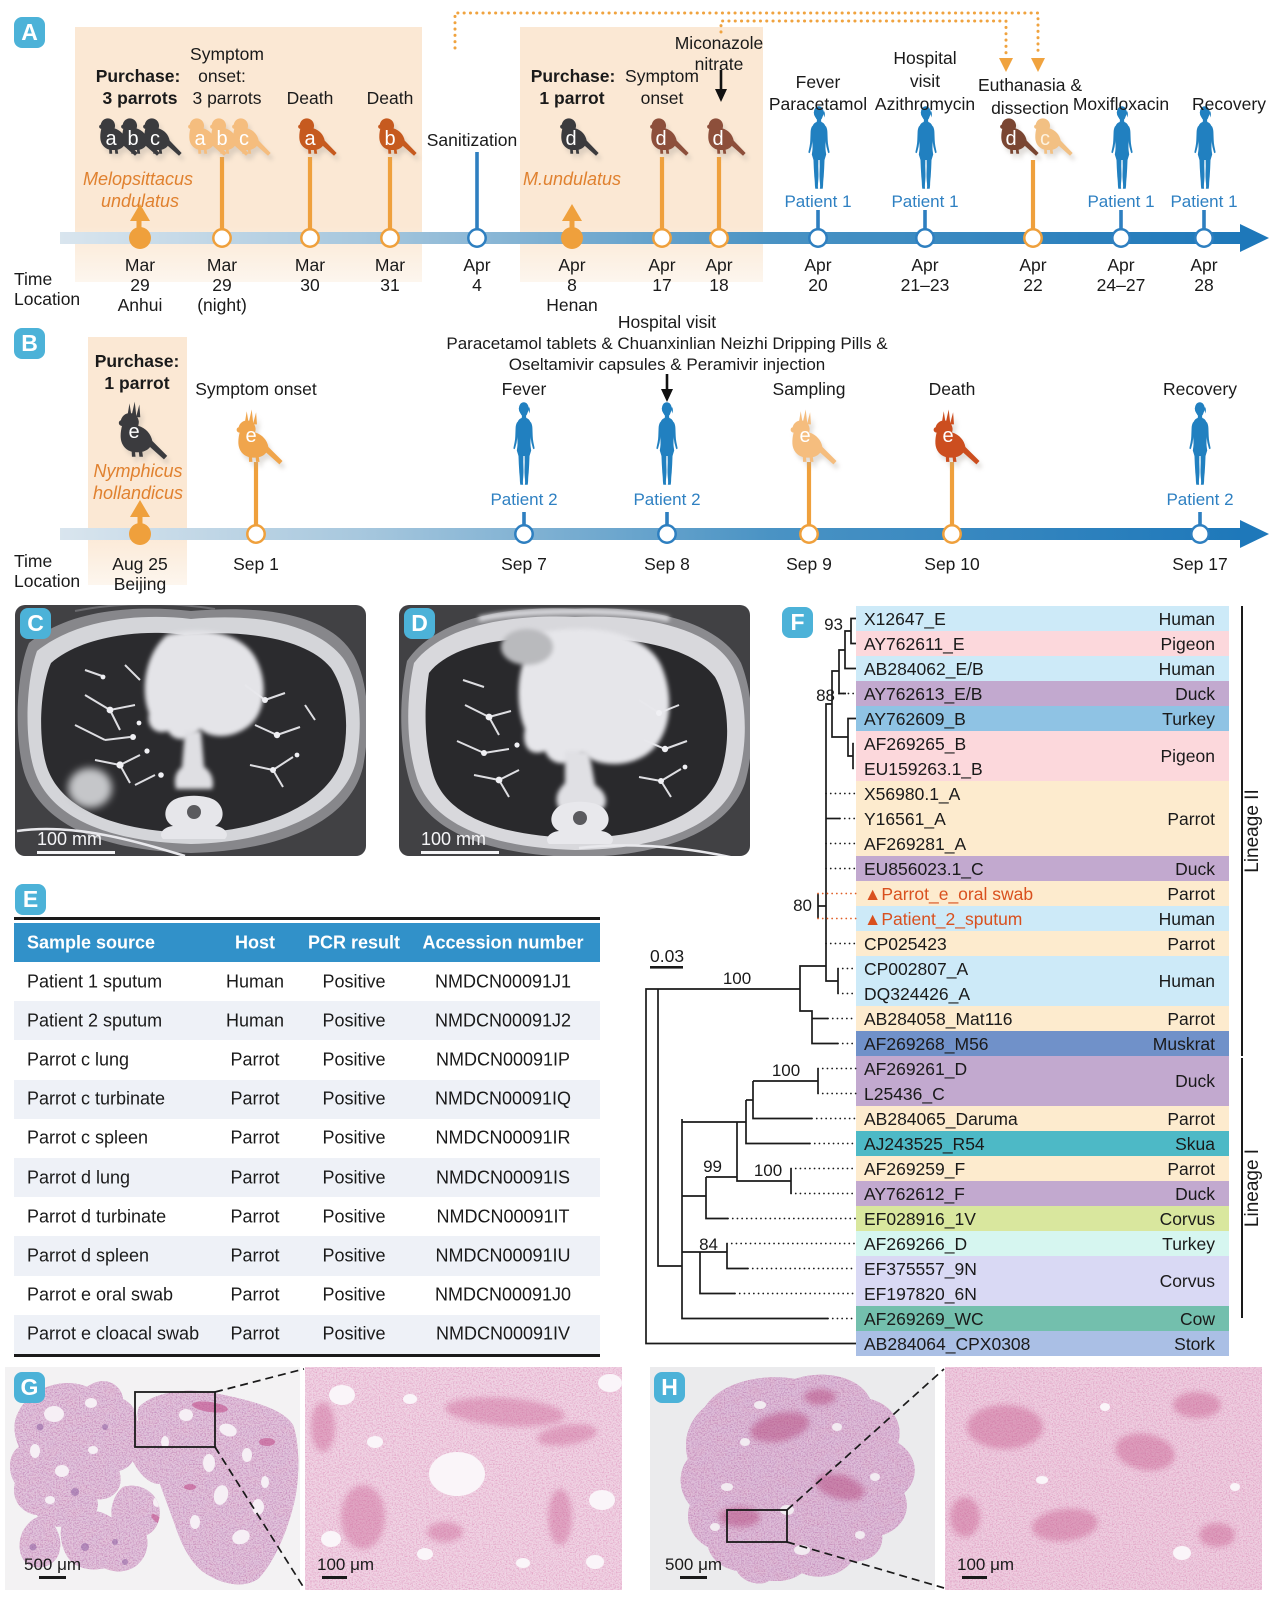 Image resolution: width=1280 pixels, height=1600 pixels. Describe the element at coordinates (712, 1166) in the screenshot. I see `svg-text: 99` at that location.